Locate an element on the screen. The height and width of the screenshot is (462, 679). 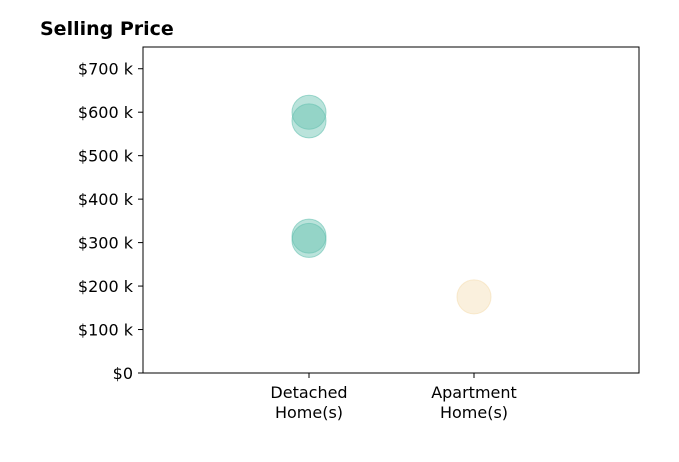
x-tick-label: Apartment Home(s) is located at coordinates (474, 402).